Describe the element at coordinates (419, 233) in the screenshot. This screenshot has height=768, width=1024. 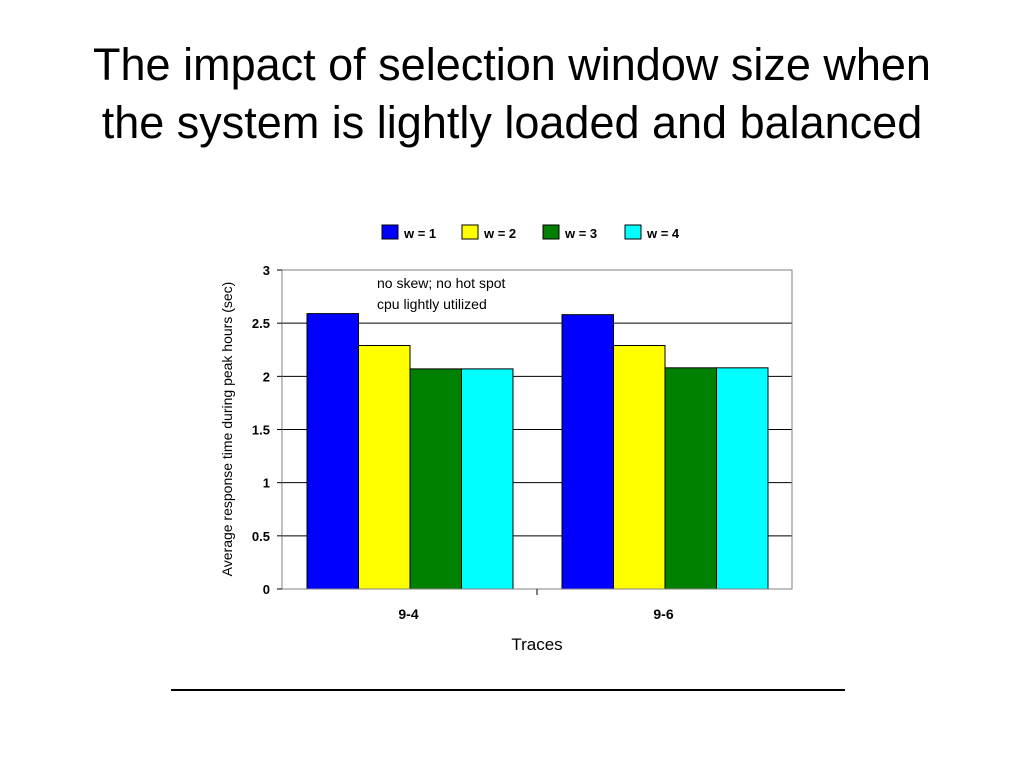
I see `legend-label-0: w = 1` at that location.